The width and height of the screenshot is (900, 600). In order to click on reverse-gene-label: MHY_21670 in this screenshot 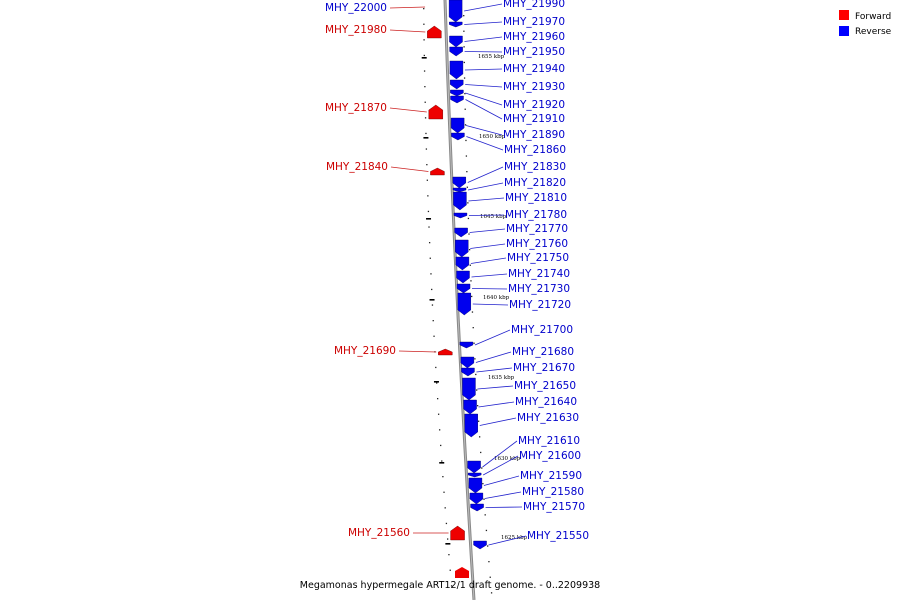, I will do `click(544, 368)`.